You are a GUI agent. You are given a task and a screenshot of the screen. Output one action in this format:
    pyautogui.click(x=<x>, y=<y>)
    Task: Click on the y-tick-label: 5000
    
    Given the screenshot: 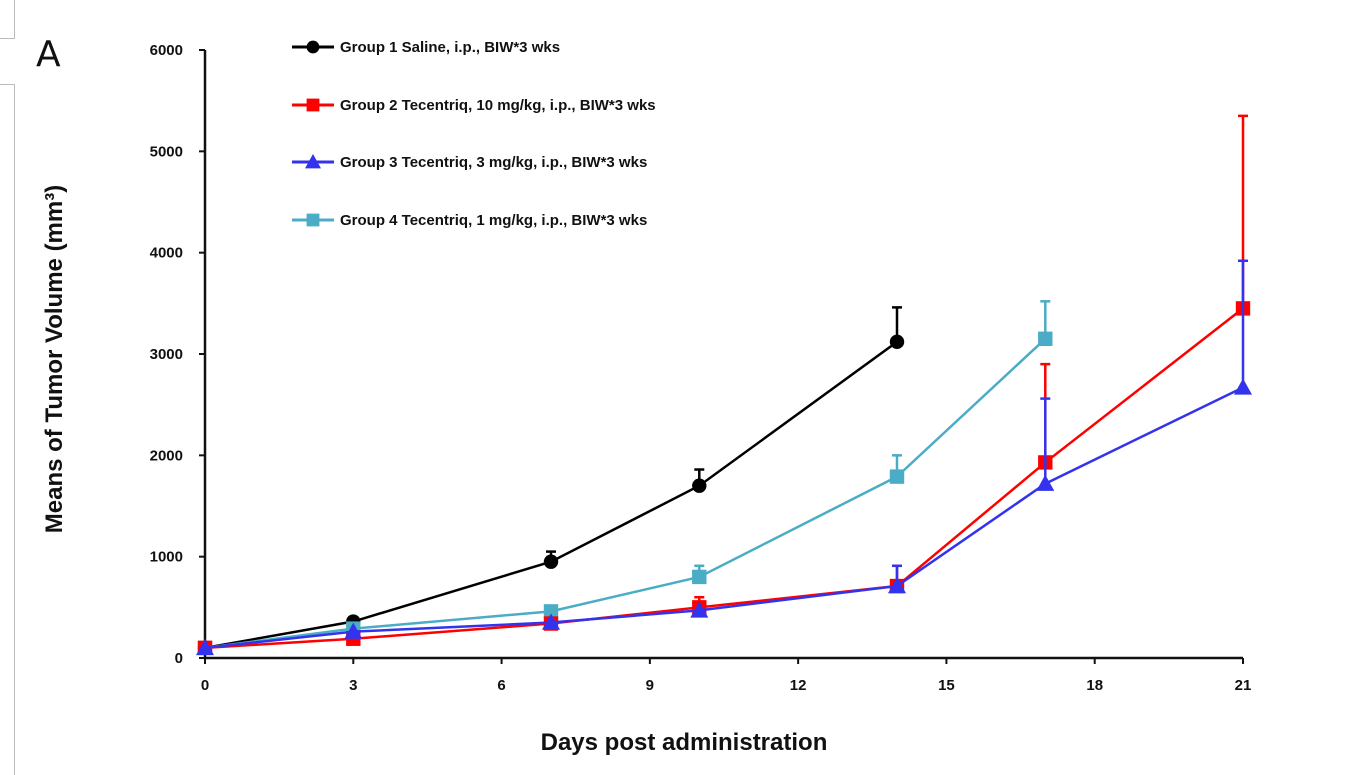 What is the action you would take?
    pyautogui.click(x=166, y=151)
    